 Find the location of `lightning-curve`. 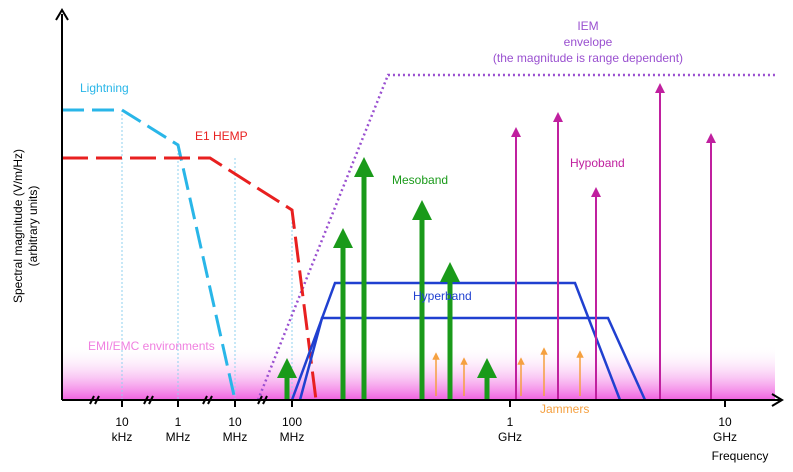

lightning-curve is located at coordinates (149, 254).